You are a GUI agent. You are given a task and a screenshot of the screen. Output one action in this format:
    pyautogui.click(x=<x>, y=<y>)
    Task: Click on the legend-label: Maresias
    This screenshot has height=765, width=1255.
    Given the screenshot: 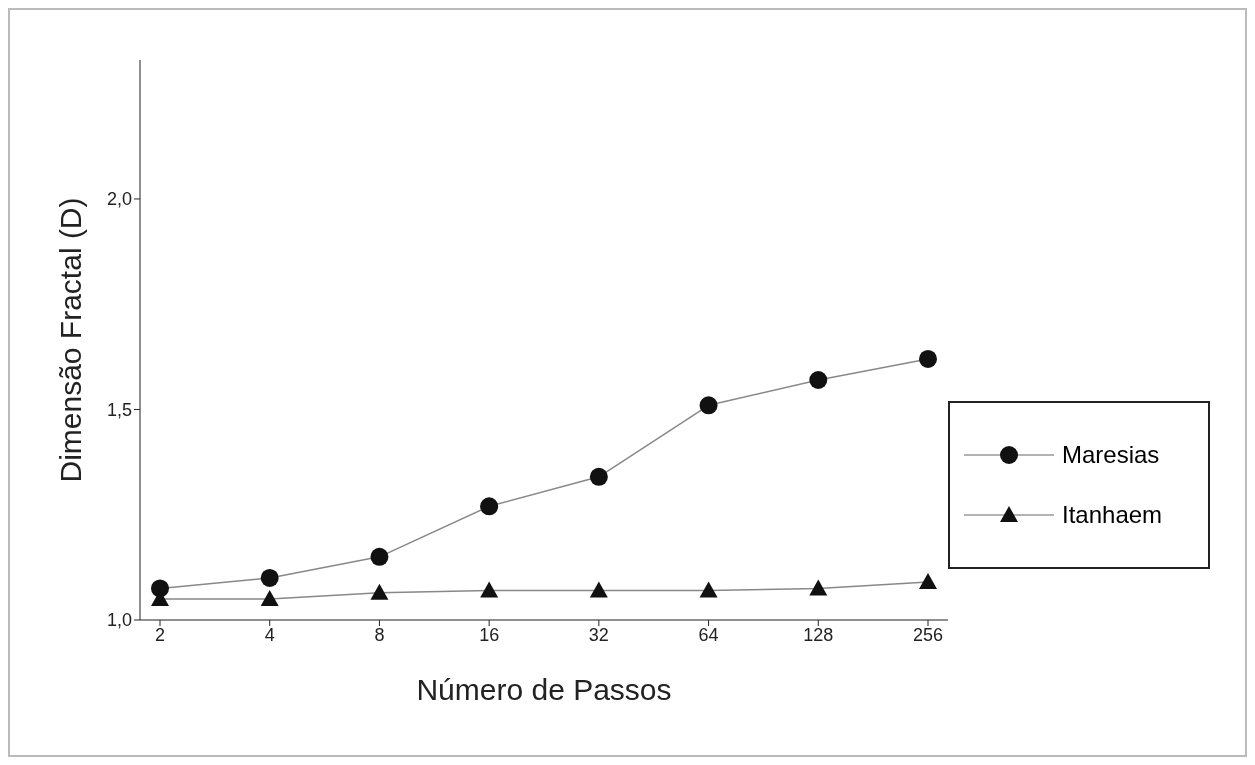 What is the action you would take?
    pyautogui.click(x=1111, y=455)
    